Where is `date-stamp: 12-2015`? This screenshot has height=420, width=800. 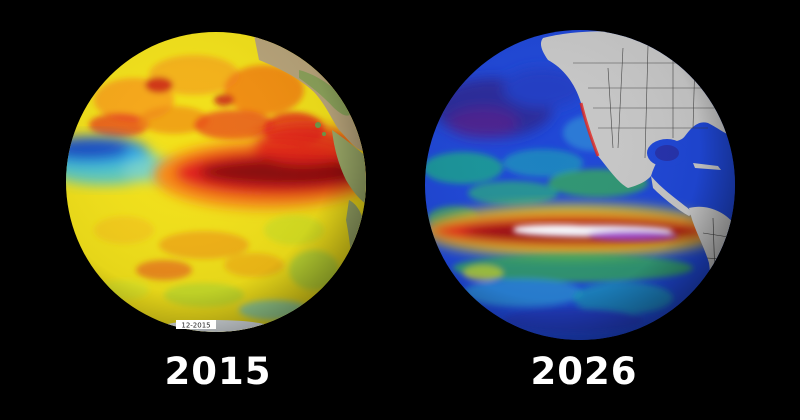 date-stamp: 12-2015 is located at coordinates (195, 326).